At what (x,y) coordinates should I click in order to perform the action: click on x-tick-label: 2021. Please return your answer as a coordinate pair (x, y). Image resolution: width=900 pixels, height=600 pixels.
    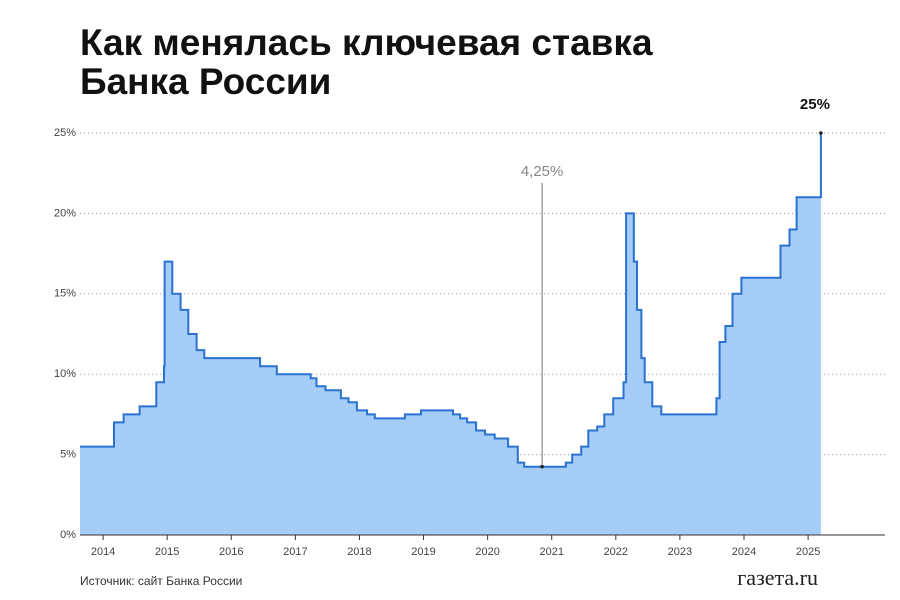
    Looking at the image, I should click on (551, 552).